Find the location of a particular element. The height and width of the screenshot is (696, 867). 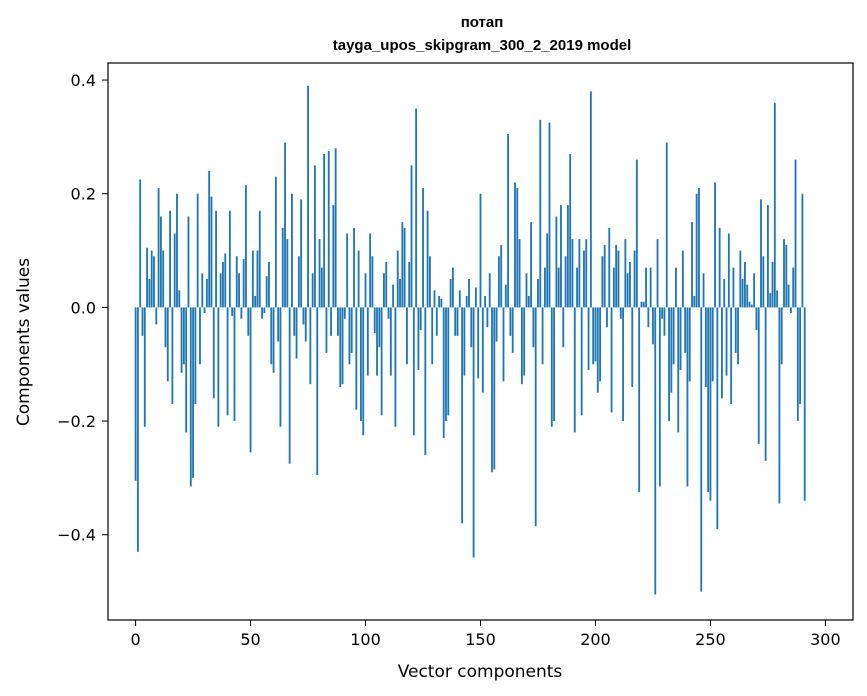

x-tick-label: 0 is located at coordinates (135, 639).